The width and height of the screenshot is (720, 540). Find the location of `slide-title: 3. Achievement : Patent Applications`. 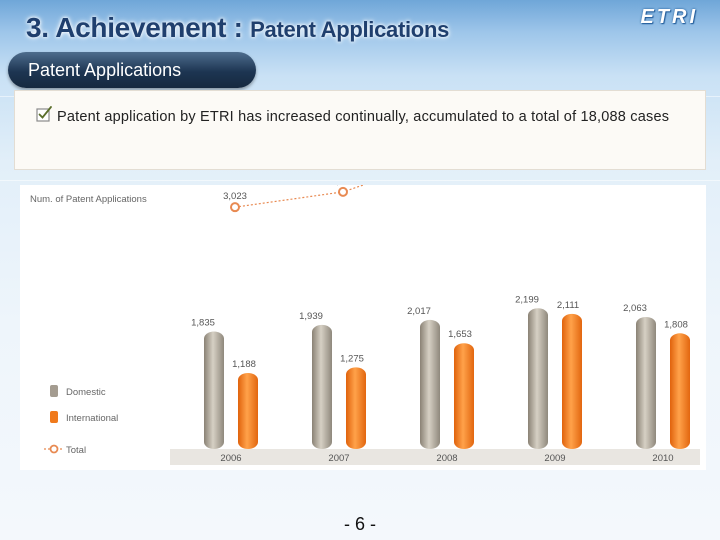

slide-title: 3. Achievement : Patent Applications is located at coordinates (237, 28).